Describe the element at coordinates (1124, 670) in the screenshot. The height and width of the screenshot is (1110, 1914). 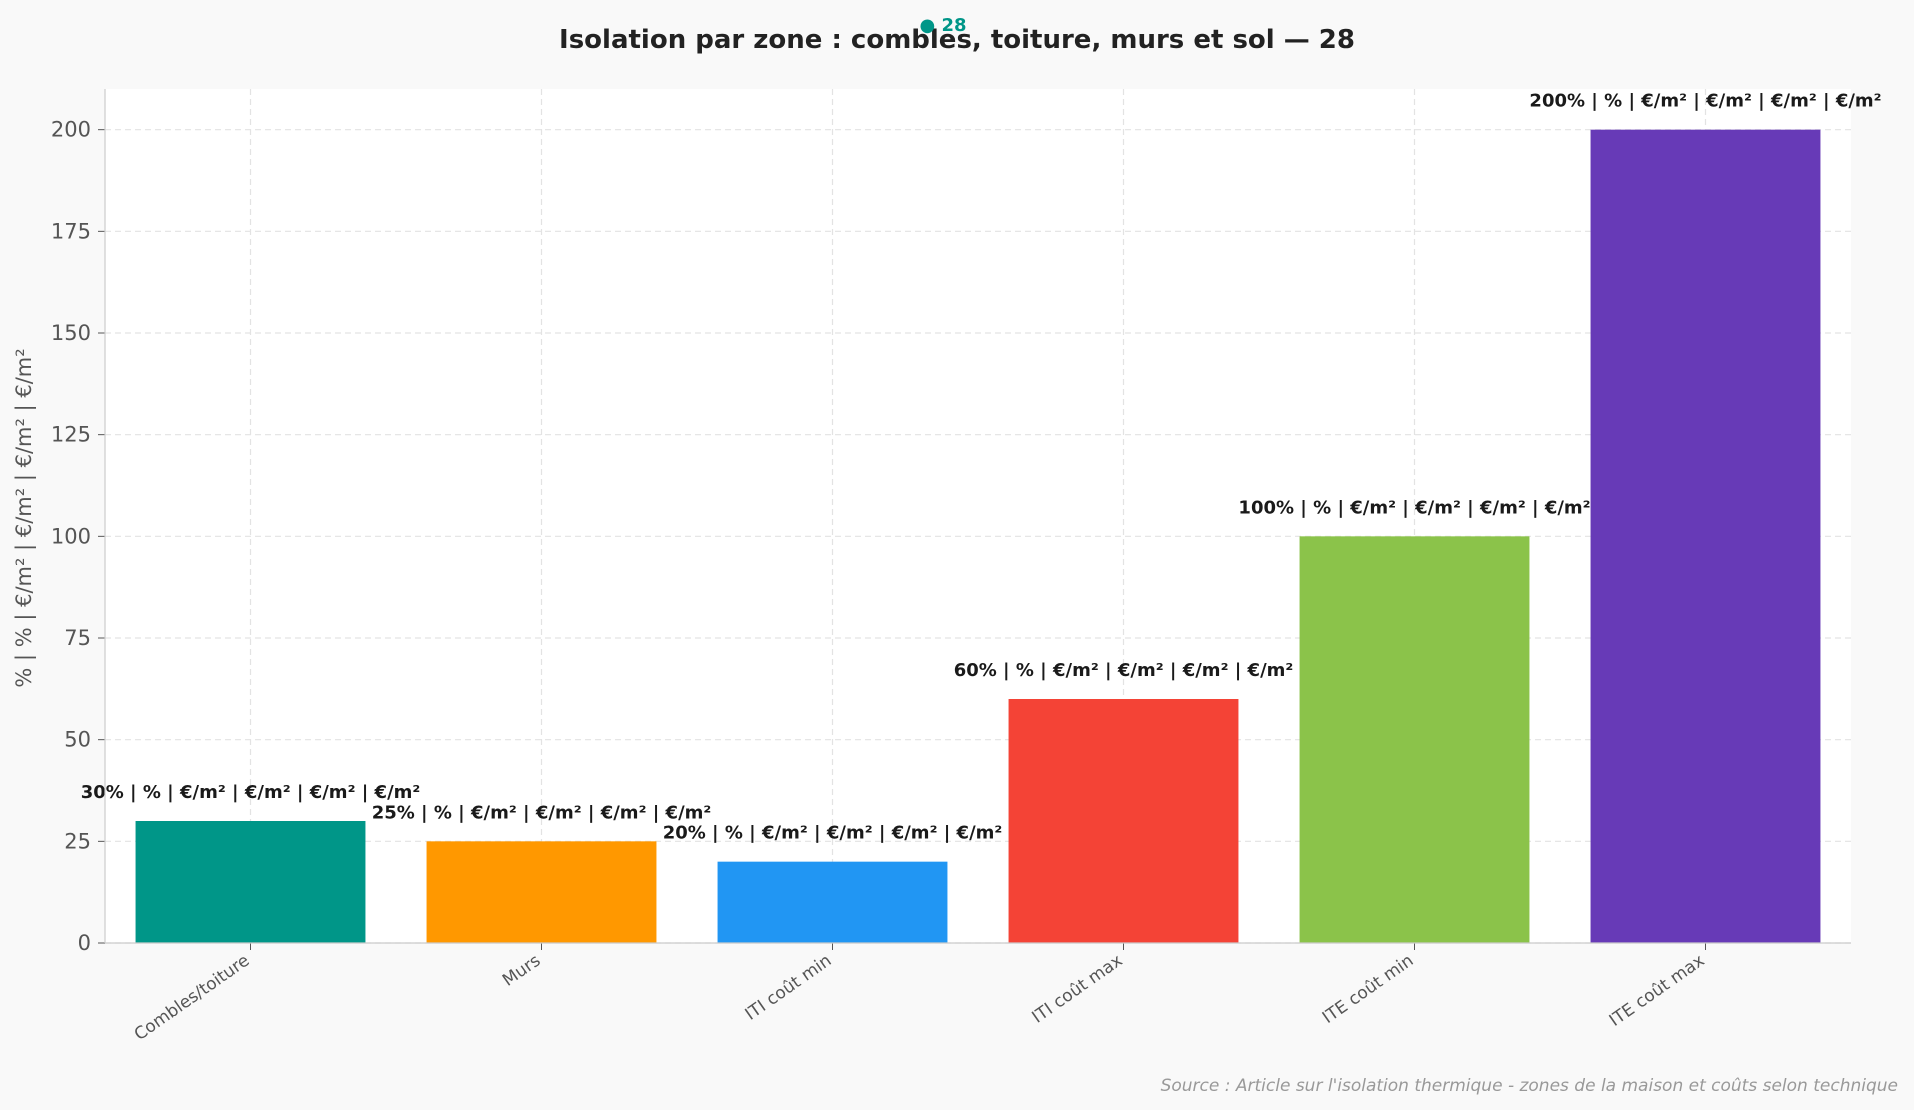
I see `bar-value-label: 60% | % | €/m² | €/m² | €/m² | €/m²` at that location.